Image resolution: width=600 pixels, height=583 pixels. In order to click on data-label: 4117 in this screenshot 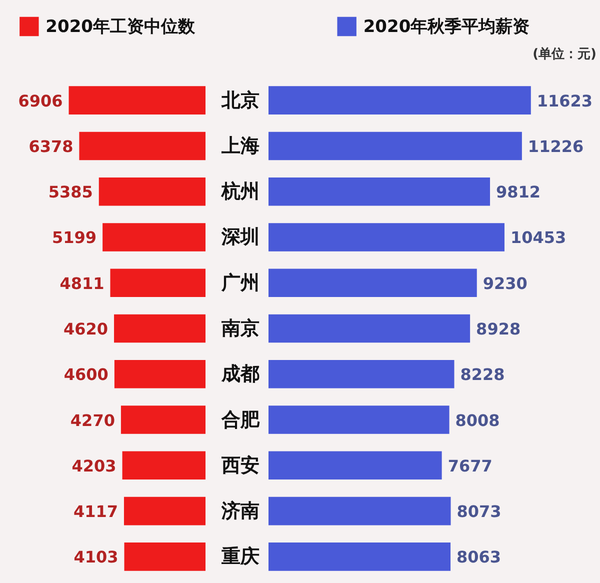, I will do `click(95, 512)`.